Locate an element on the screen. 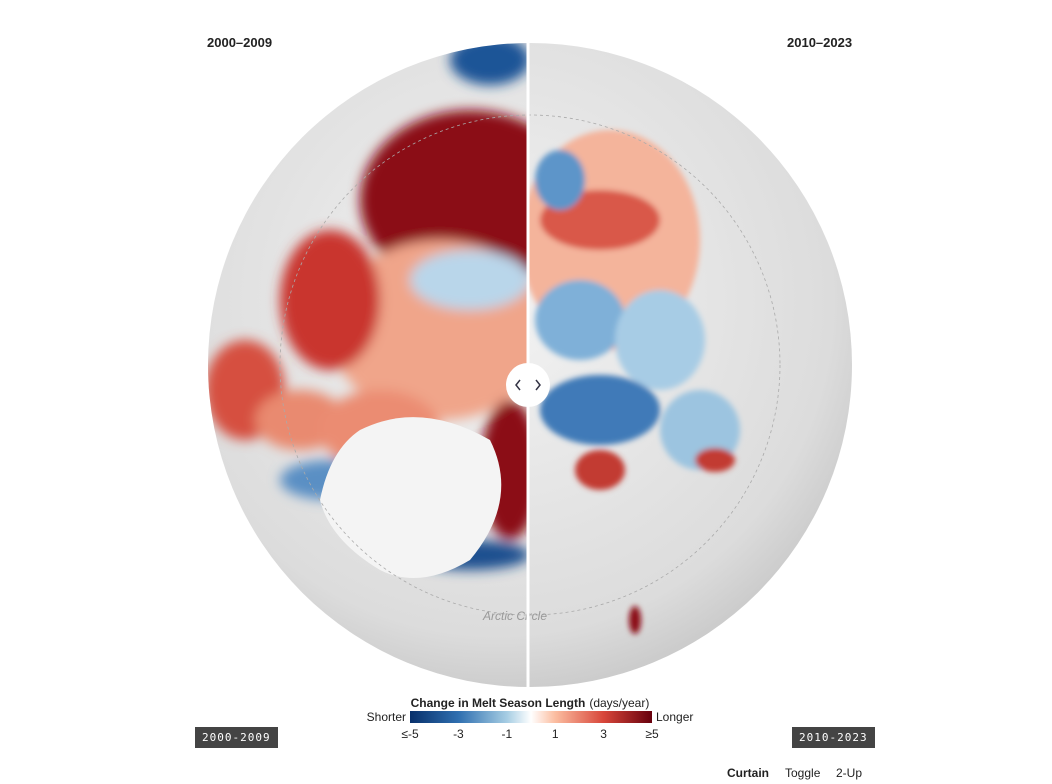  colorbar-tick-label: ≥5 is located at coordinates (652, 734).